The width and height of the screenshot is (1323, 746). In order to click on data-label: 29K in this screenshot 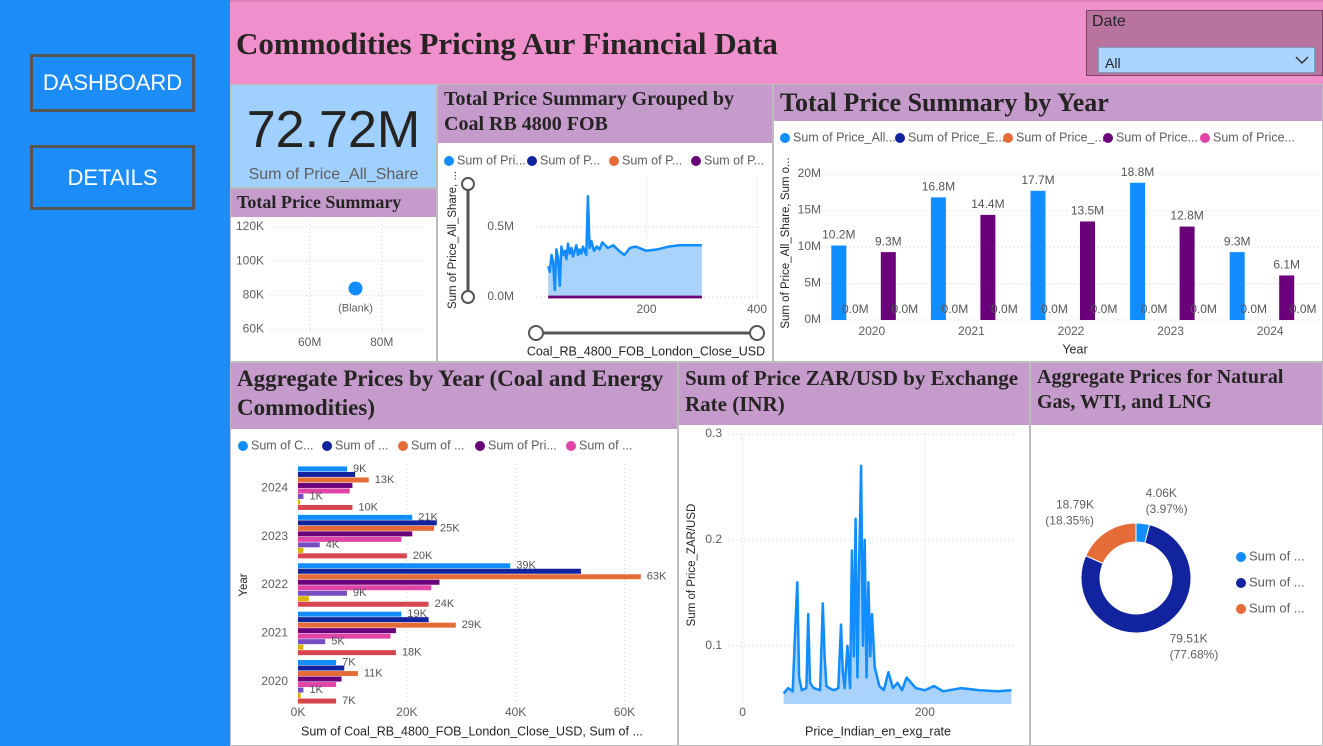, I will do `click(472, 625)`.